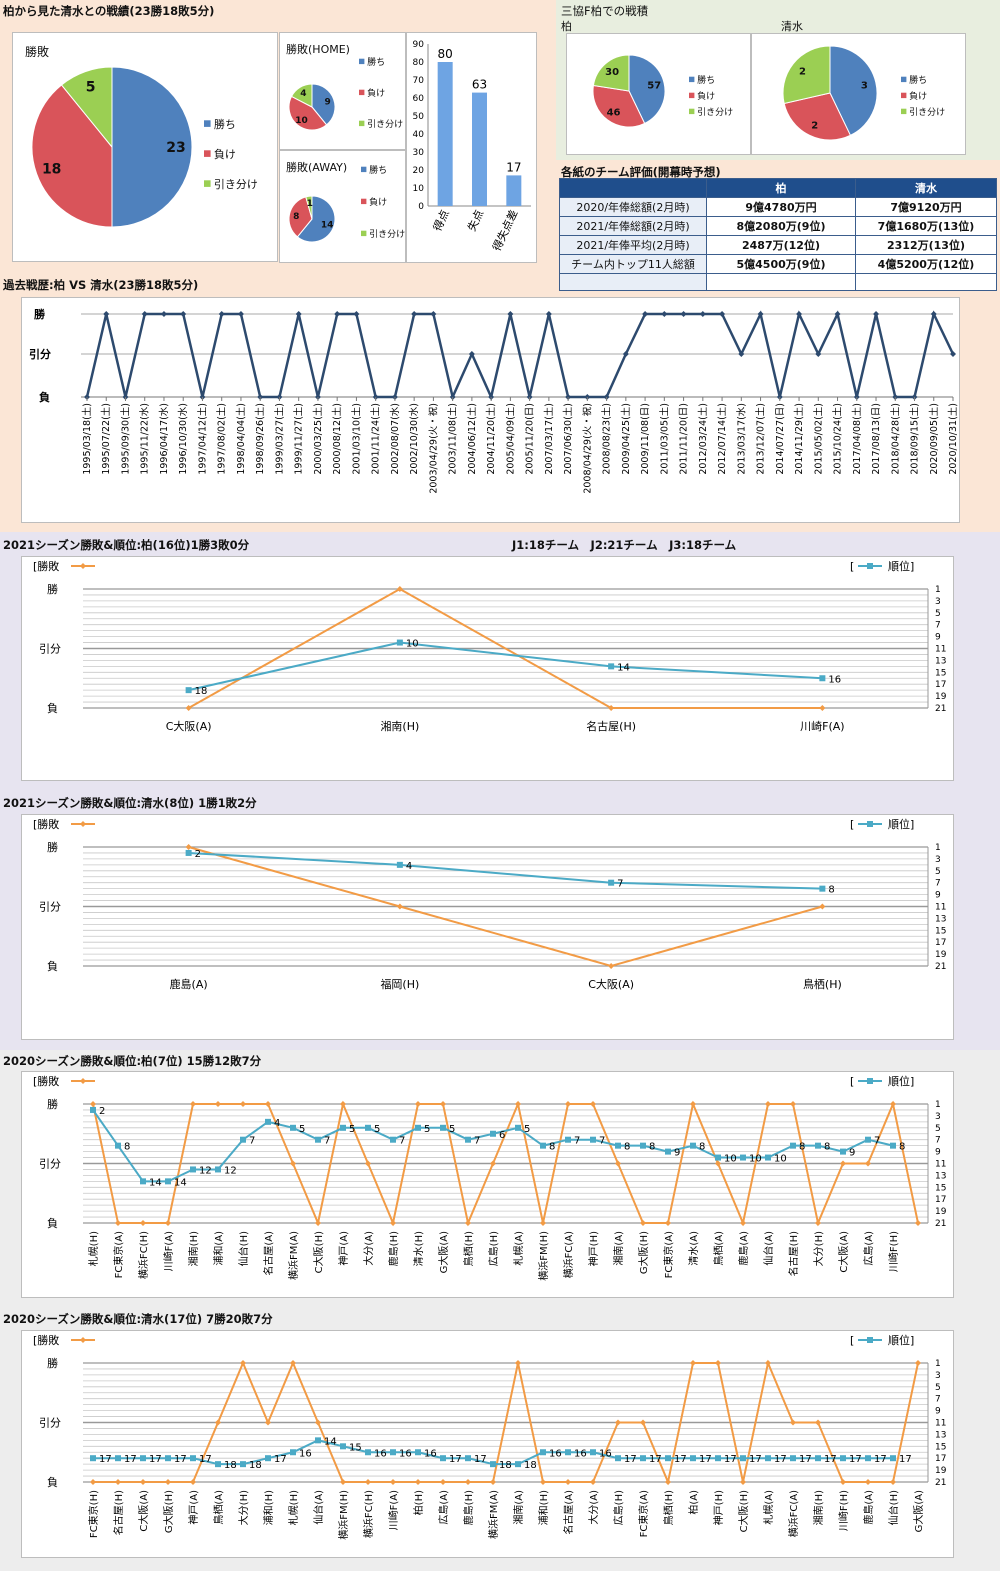 The image size is (1000, 1571). I want to click on eval-value, so click(781, 282).